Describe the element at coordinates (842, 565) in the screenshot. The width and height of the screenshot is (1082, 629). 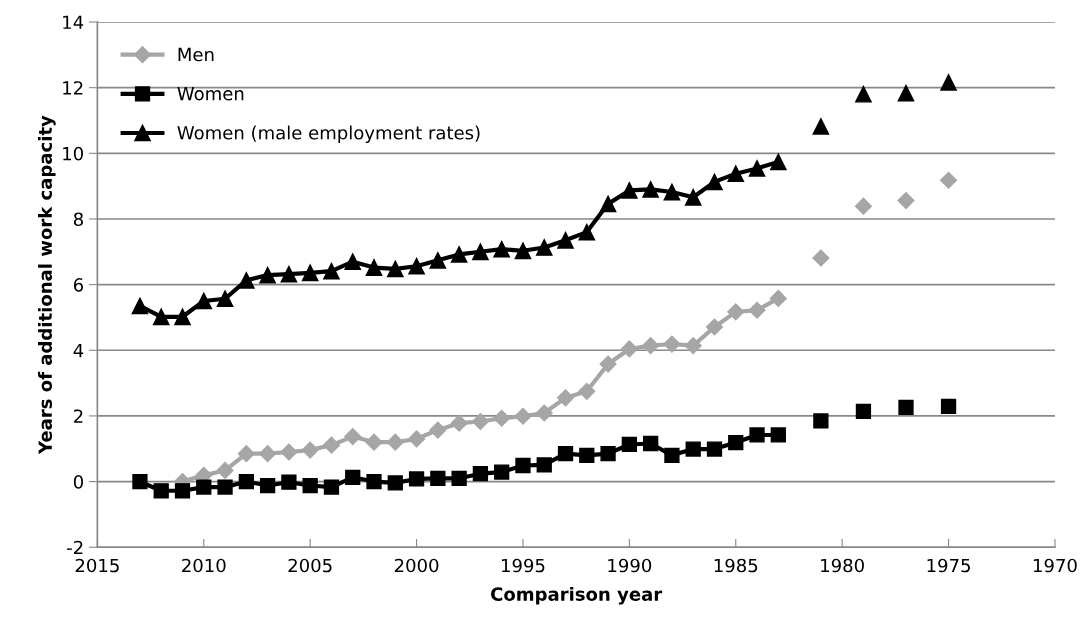
I see `x-tick-label: 1980` at that location.